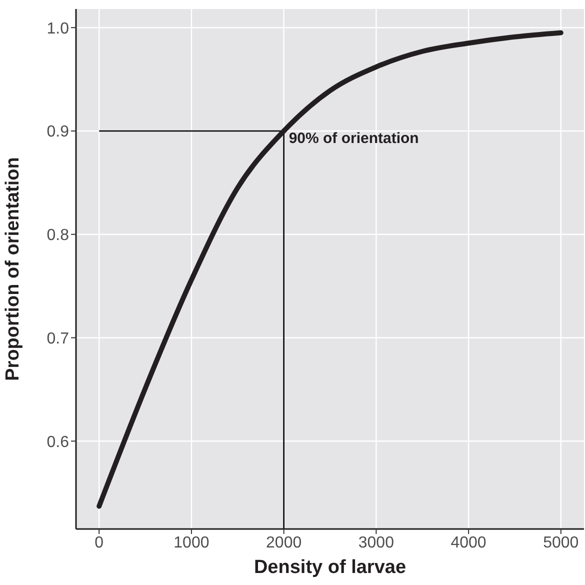 The width and height of the screenshot is (585, 585). I want to click on x-tick-label: 4000, so click(468, 543).